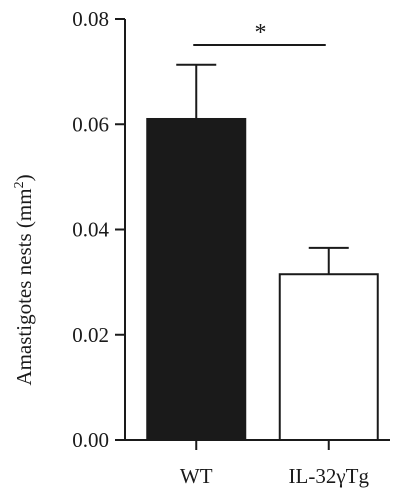  What do you see at coordinates (90, 230) in the screenshot?
I see `y-tick-label: 0.04` at bounding box center [90, 230].